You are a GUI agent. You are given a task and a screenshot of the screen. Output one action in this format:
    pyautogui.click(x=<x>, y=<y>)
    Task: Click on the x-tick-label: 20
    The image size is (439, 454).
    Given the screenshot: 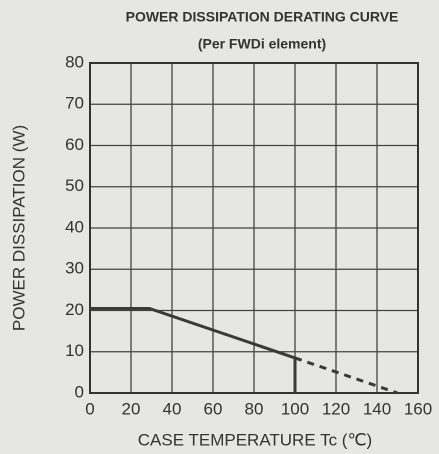 What is the action you would take?
    pyautogui.click(x=131, y=408)
    